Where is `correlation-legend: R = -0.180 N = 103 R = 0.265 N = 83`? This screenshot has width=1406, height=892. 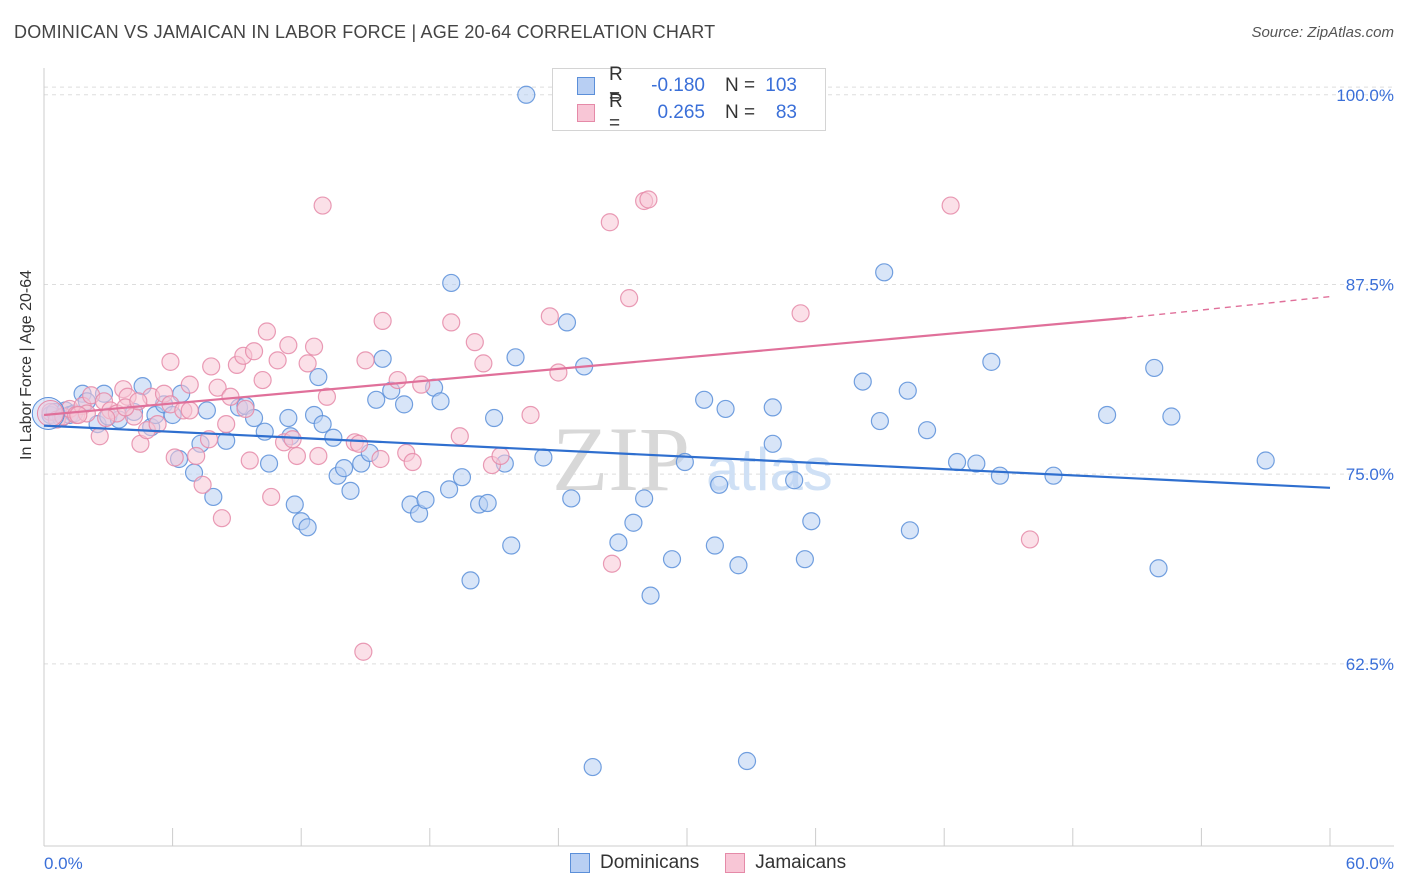
correlation-legend: R = -0.180 N = 103 R = 0.265 N = 83 is located at coordinates (689, 99).